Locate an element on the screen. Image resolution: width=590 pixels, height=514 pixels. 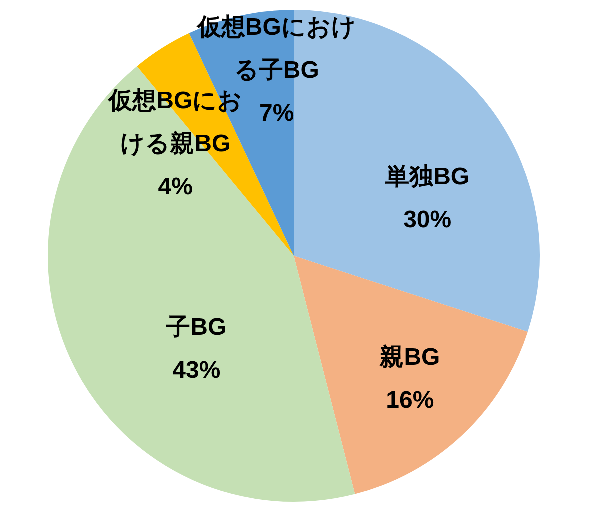
slice-label: 単独BG is located at coordinates (427, 176).